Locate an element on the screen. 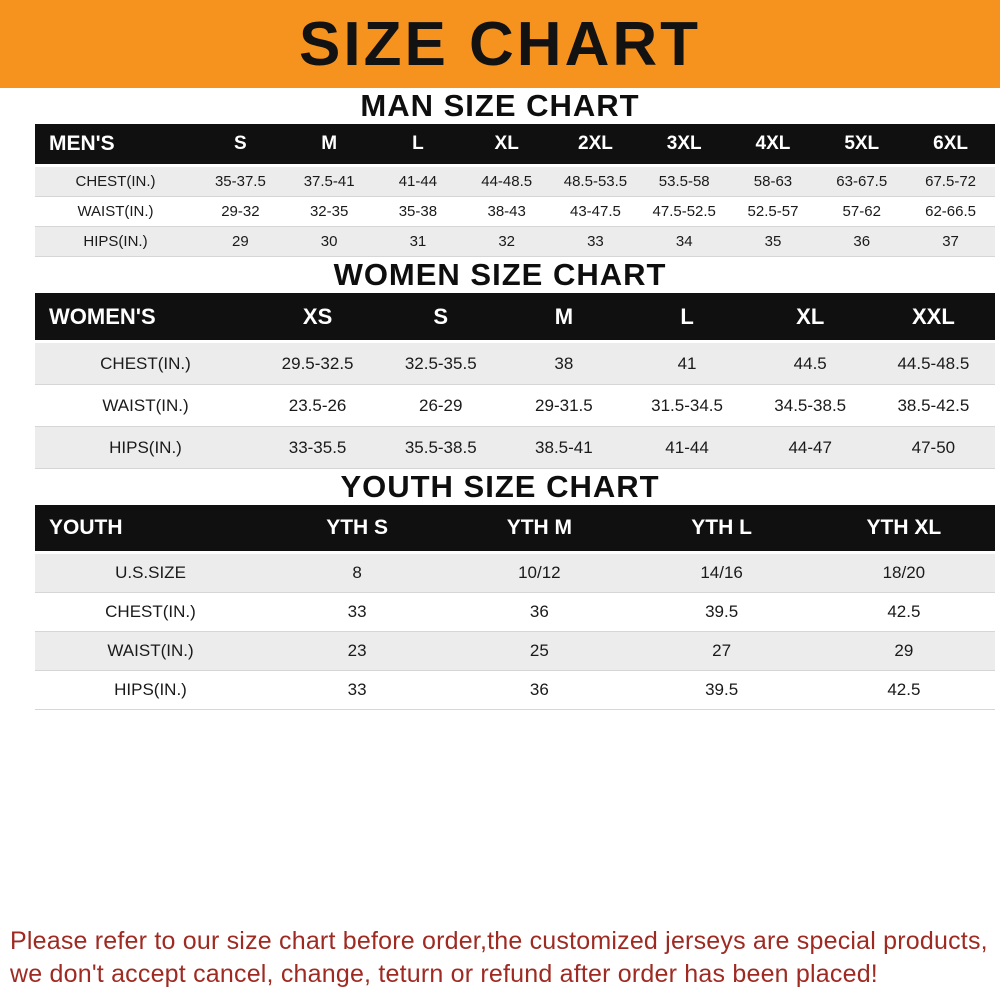 Image resolution: width=1000 pixels, height=1000 pixels. value-cell: 44-47 is located at coordinates (810, 447).